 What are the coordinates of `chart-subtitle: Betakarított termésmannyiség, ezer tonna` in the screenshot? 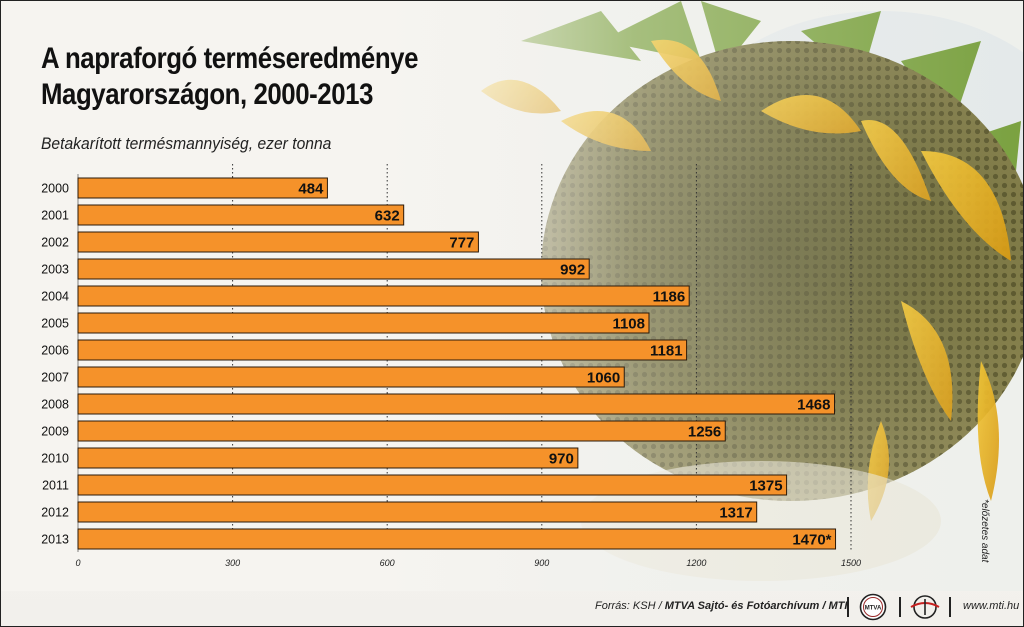 It's located at (186, 143).